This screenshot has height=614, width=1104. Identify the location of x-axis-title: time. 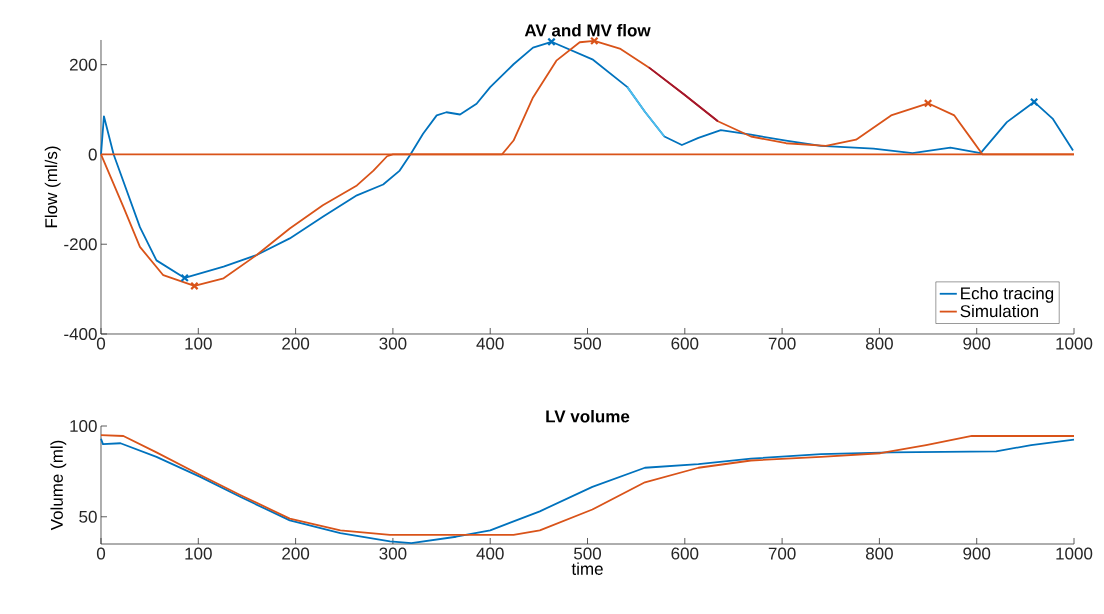
(587, 568).